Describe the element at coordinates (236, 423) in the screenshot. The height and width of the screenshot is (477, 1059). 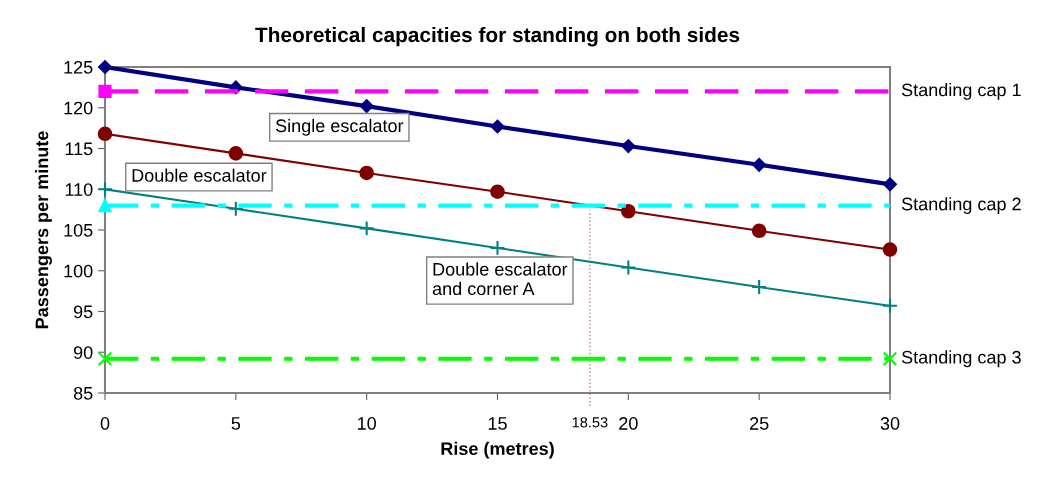
I see `x-tick-label: 5` at that location.